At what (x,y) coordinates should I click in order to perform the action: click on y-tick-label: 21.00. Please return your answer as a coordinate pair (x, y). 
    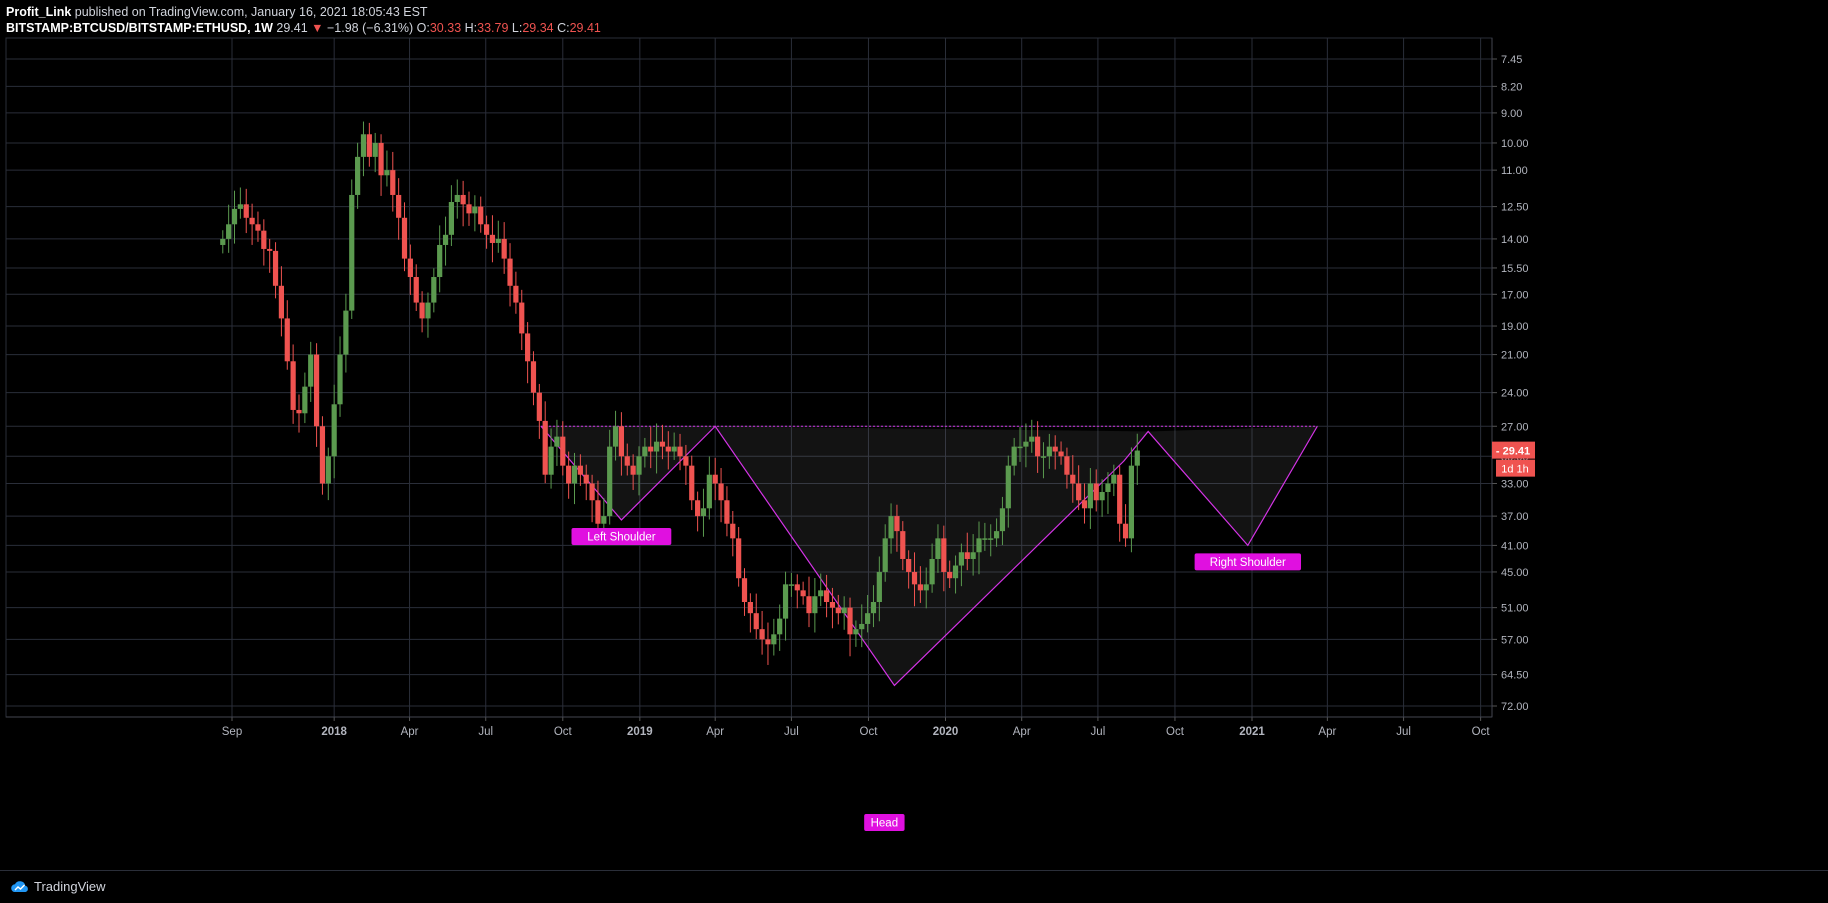
    Looking at the image, I should click on (1515, 356).